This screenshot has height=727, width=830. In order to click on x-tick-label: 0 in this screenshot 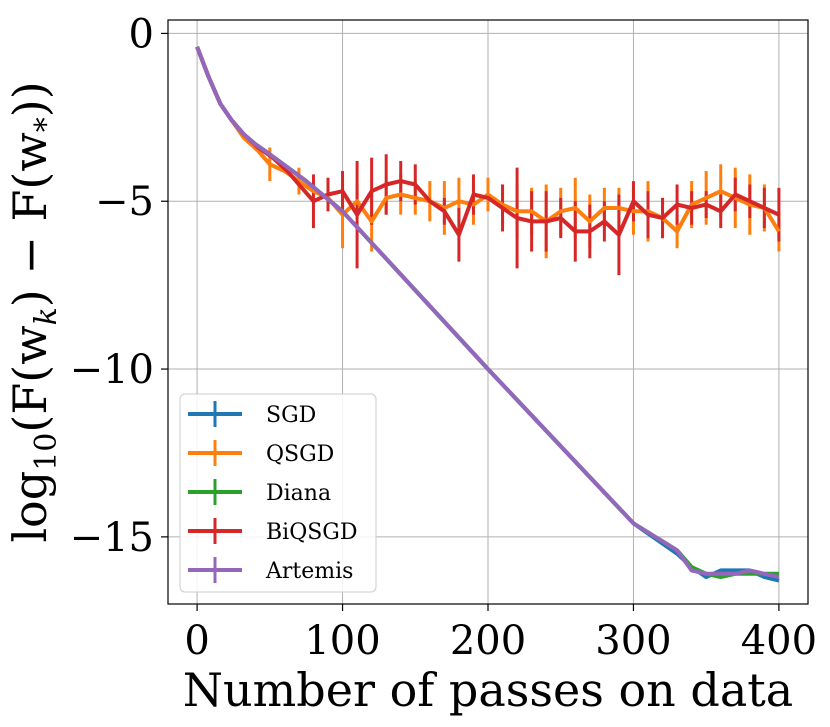, I will do `click(196, 641)`.